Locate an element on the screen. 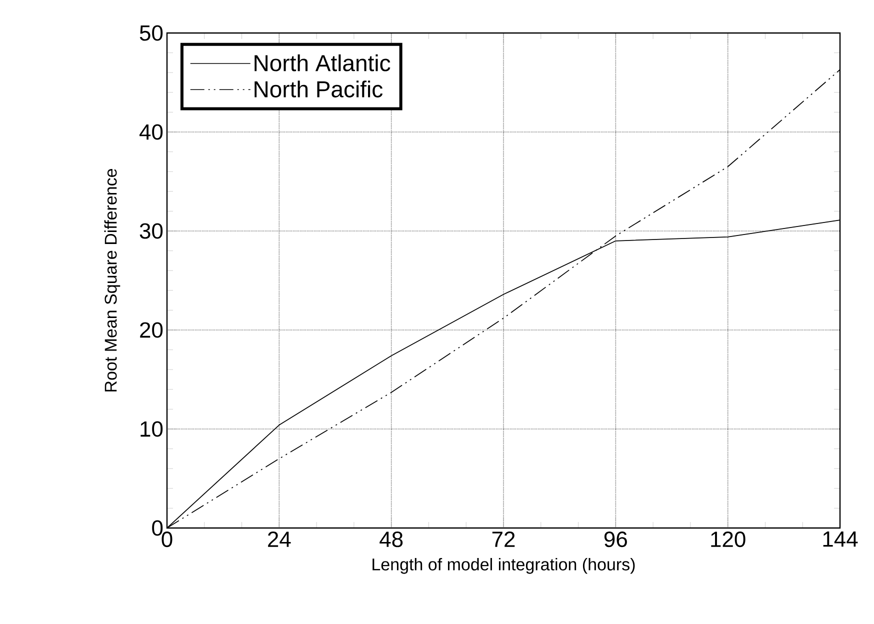 The height and width of the screenshot is (624, 874). y-tick-label: 50 is located at coordinates (151, 33).